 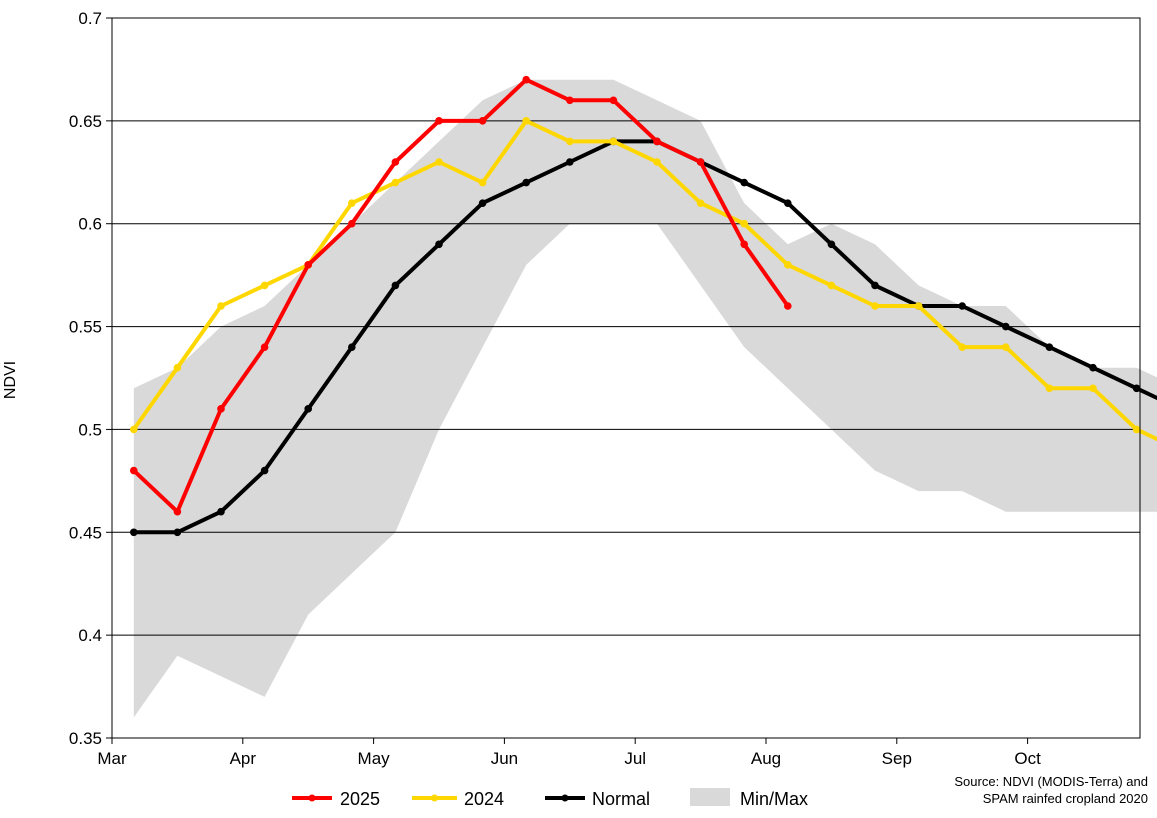 What do you see at coordinates (243, 758) in the screenshot?
I see `x-tick-label: Apr` at bounding box center [243, 758].